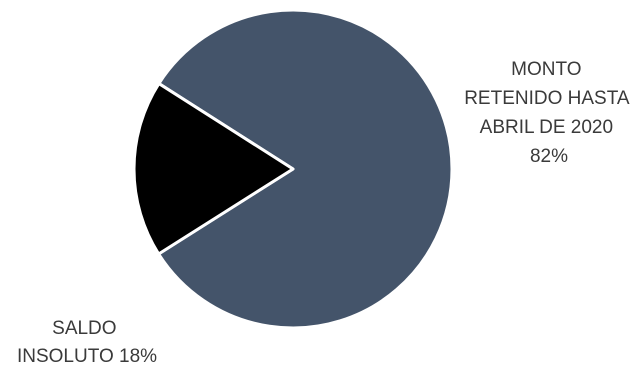 This screenshot has width=643, height=366. What do you see at coordinates (549, 113) in the screenshot?
I see `slice-label-monto-retenido: MONTO RETENIDO HASTA ABRIL DE 2020 82%` at bounding box center [549, 113].